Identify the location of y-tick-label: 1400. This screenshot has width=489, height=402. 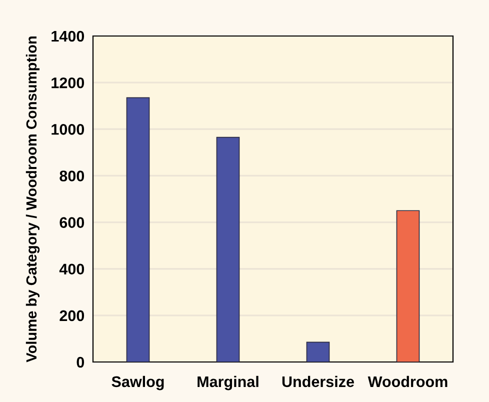
(68, 36).